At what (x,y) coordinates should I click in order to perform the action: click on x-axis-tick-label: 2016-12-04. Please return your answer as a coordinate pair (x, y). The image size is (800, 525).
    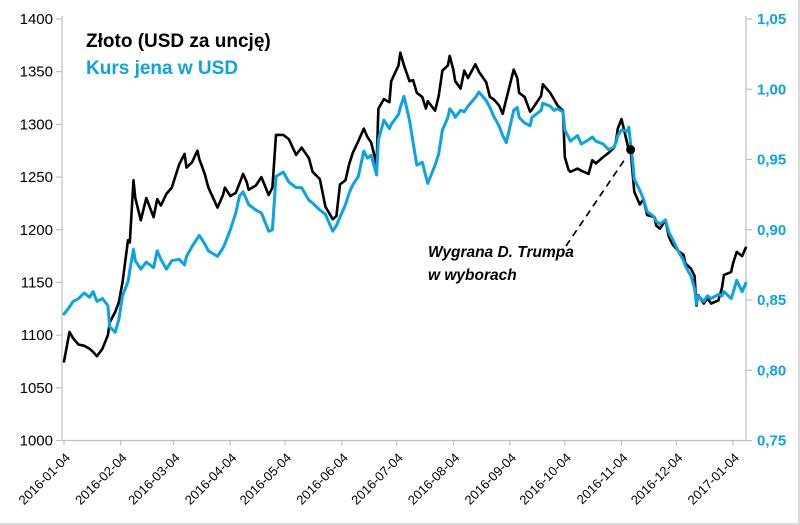
    Looking at the image, I should click on (657, 479).